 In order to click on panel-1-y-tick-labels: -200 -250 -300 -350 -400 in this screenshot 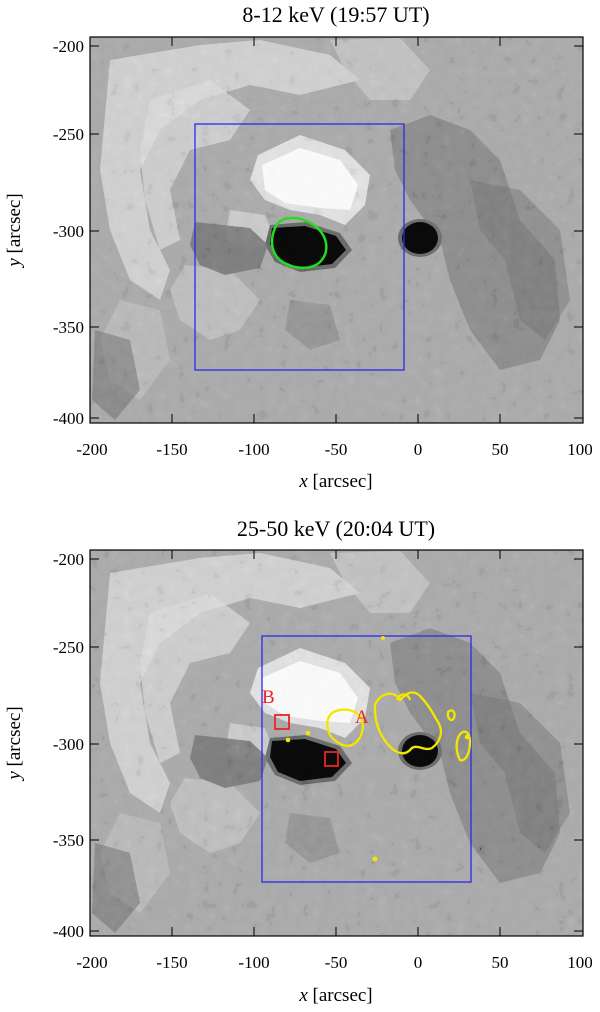, I will do `click(68, 232)`.